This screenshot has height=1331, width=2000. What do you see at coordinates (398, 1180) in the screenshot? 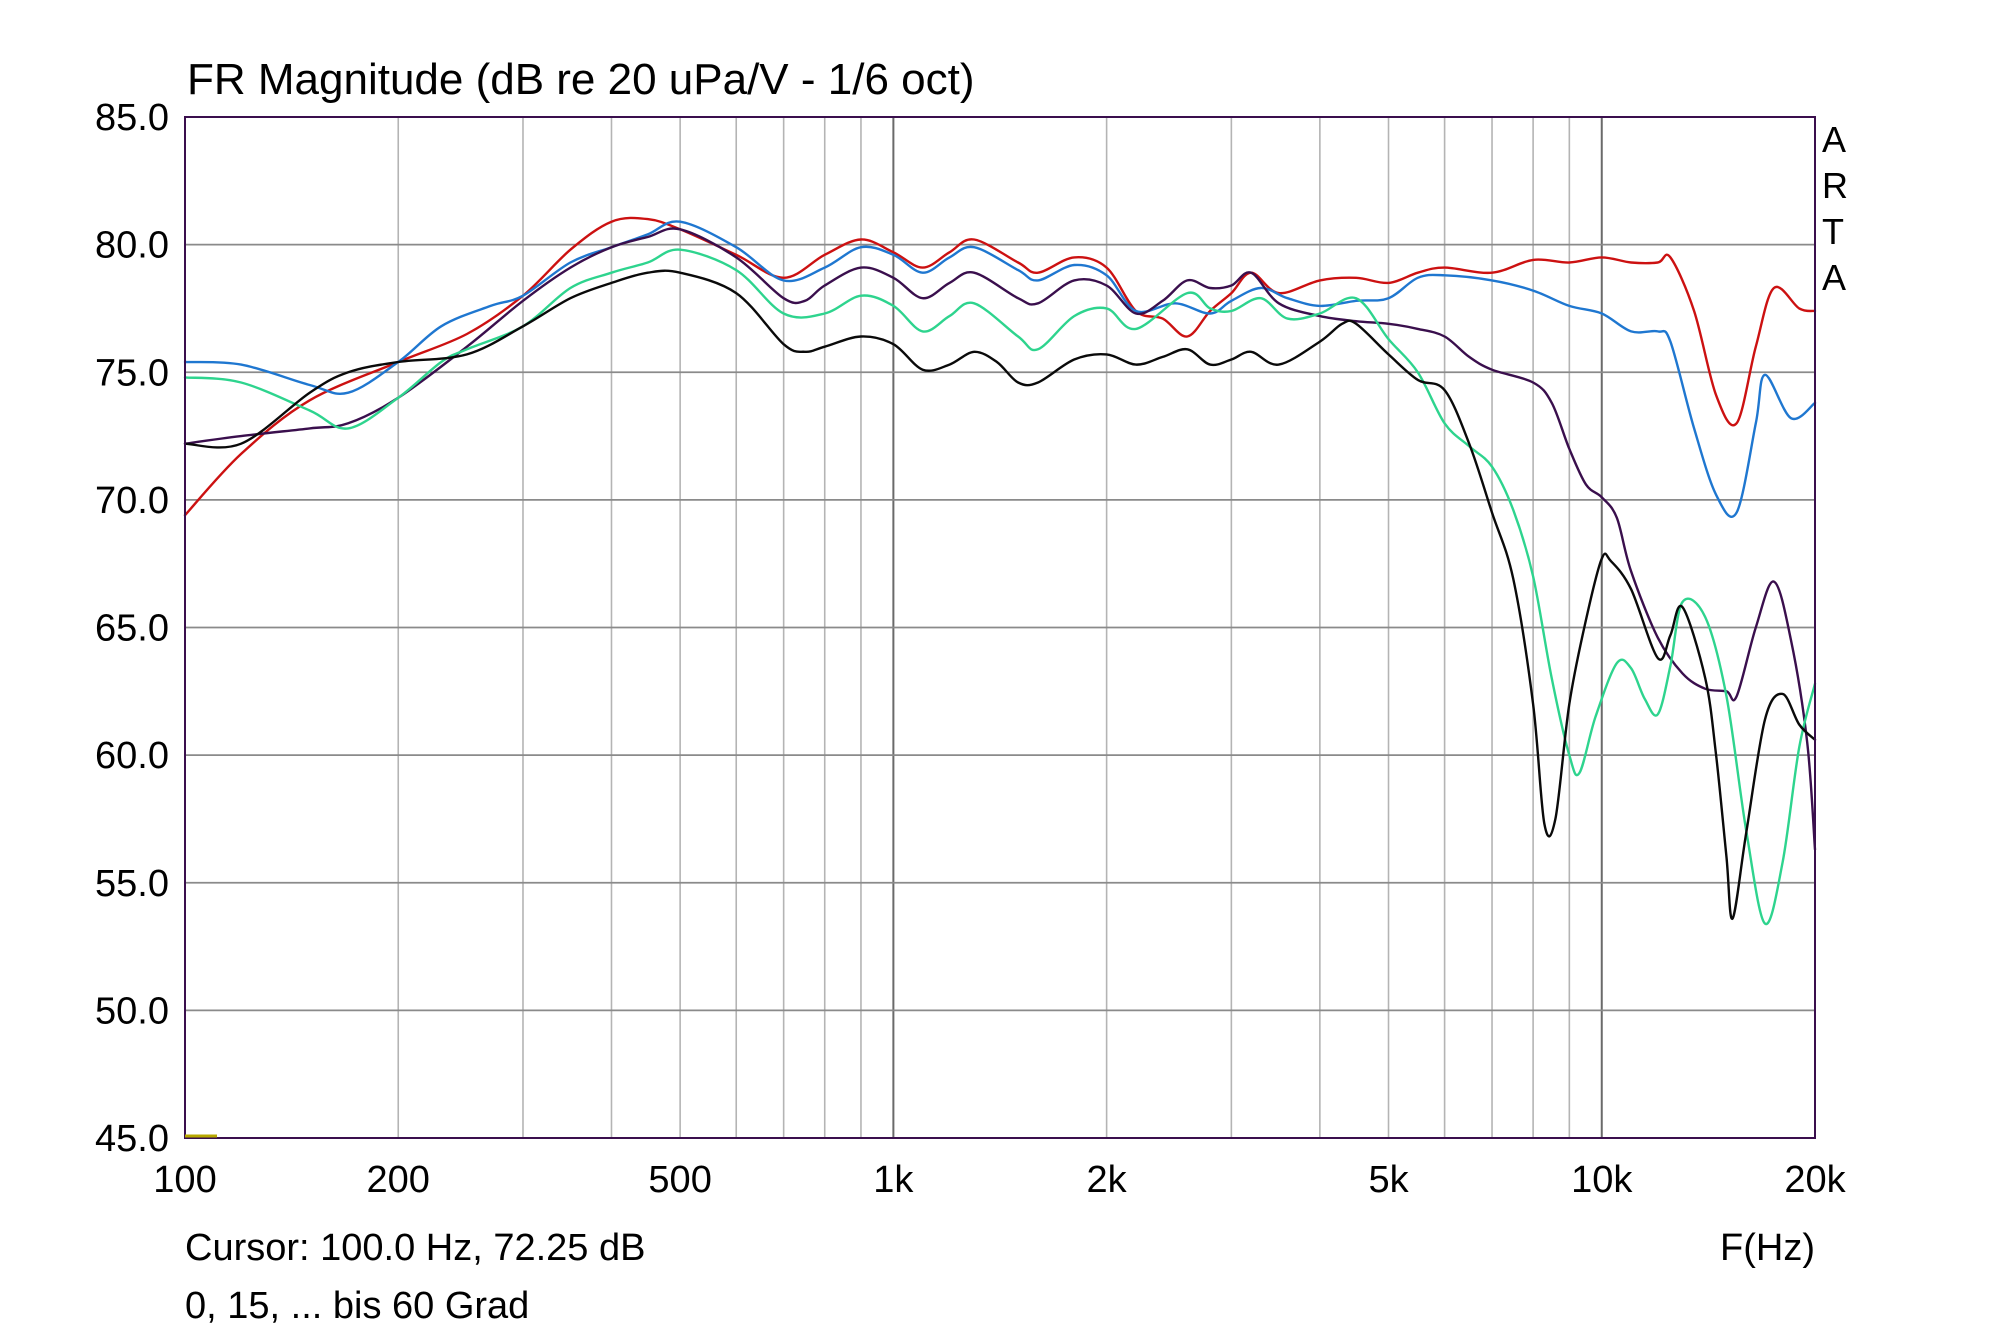
I see `x-tick-label: 200` at bounding box center [398, 1180].